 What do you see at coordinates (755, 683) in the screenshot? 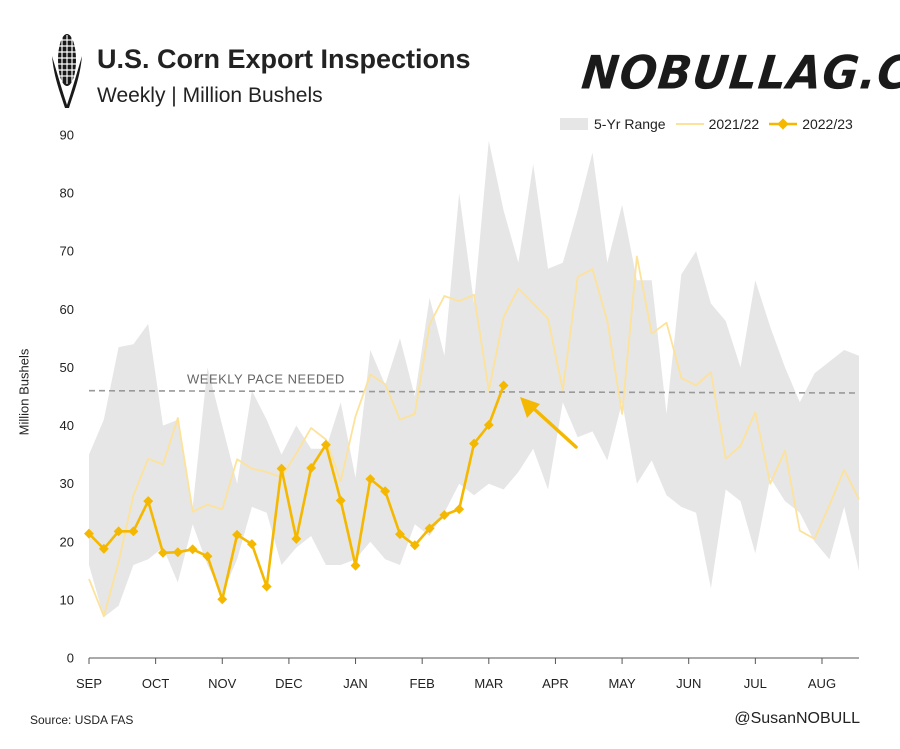
I see `x-tick-label: JUL` at bounding box center [755, 683].